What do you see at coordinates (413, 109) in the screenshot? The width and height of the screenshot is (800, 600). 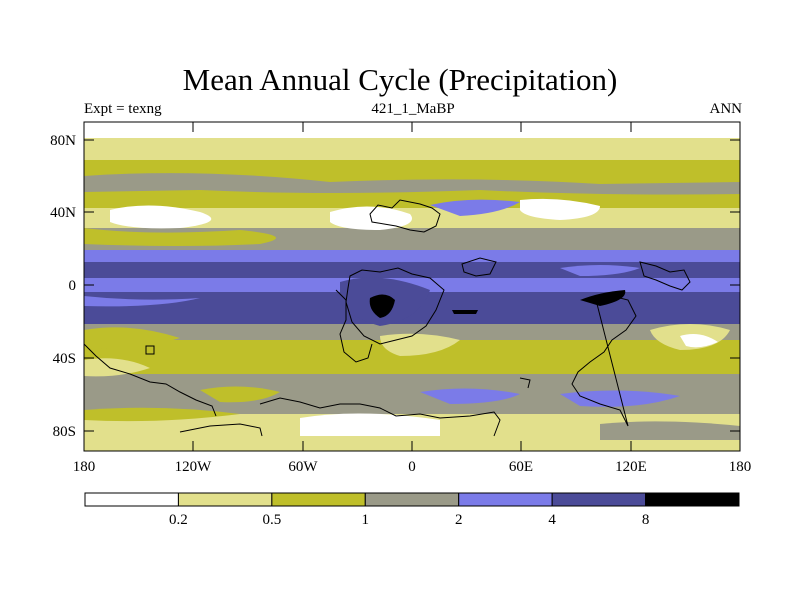 I see `run-label: 421_1_MaBP` at bounding box center [413, 109].